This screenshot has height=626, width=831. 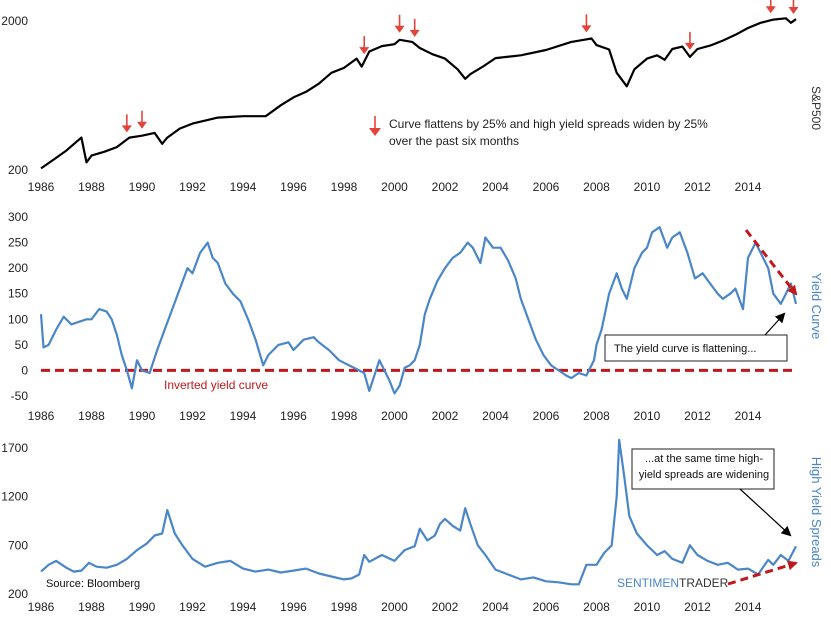 What do you see at coordinates (293, 416) in the screenshot?
I see `yc-x-tick-label: 1996` at bounding box center [293, 416].